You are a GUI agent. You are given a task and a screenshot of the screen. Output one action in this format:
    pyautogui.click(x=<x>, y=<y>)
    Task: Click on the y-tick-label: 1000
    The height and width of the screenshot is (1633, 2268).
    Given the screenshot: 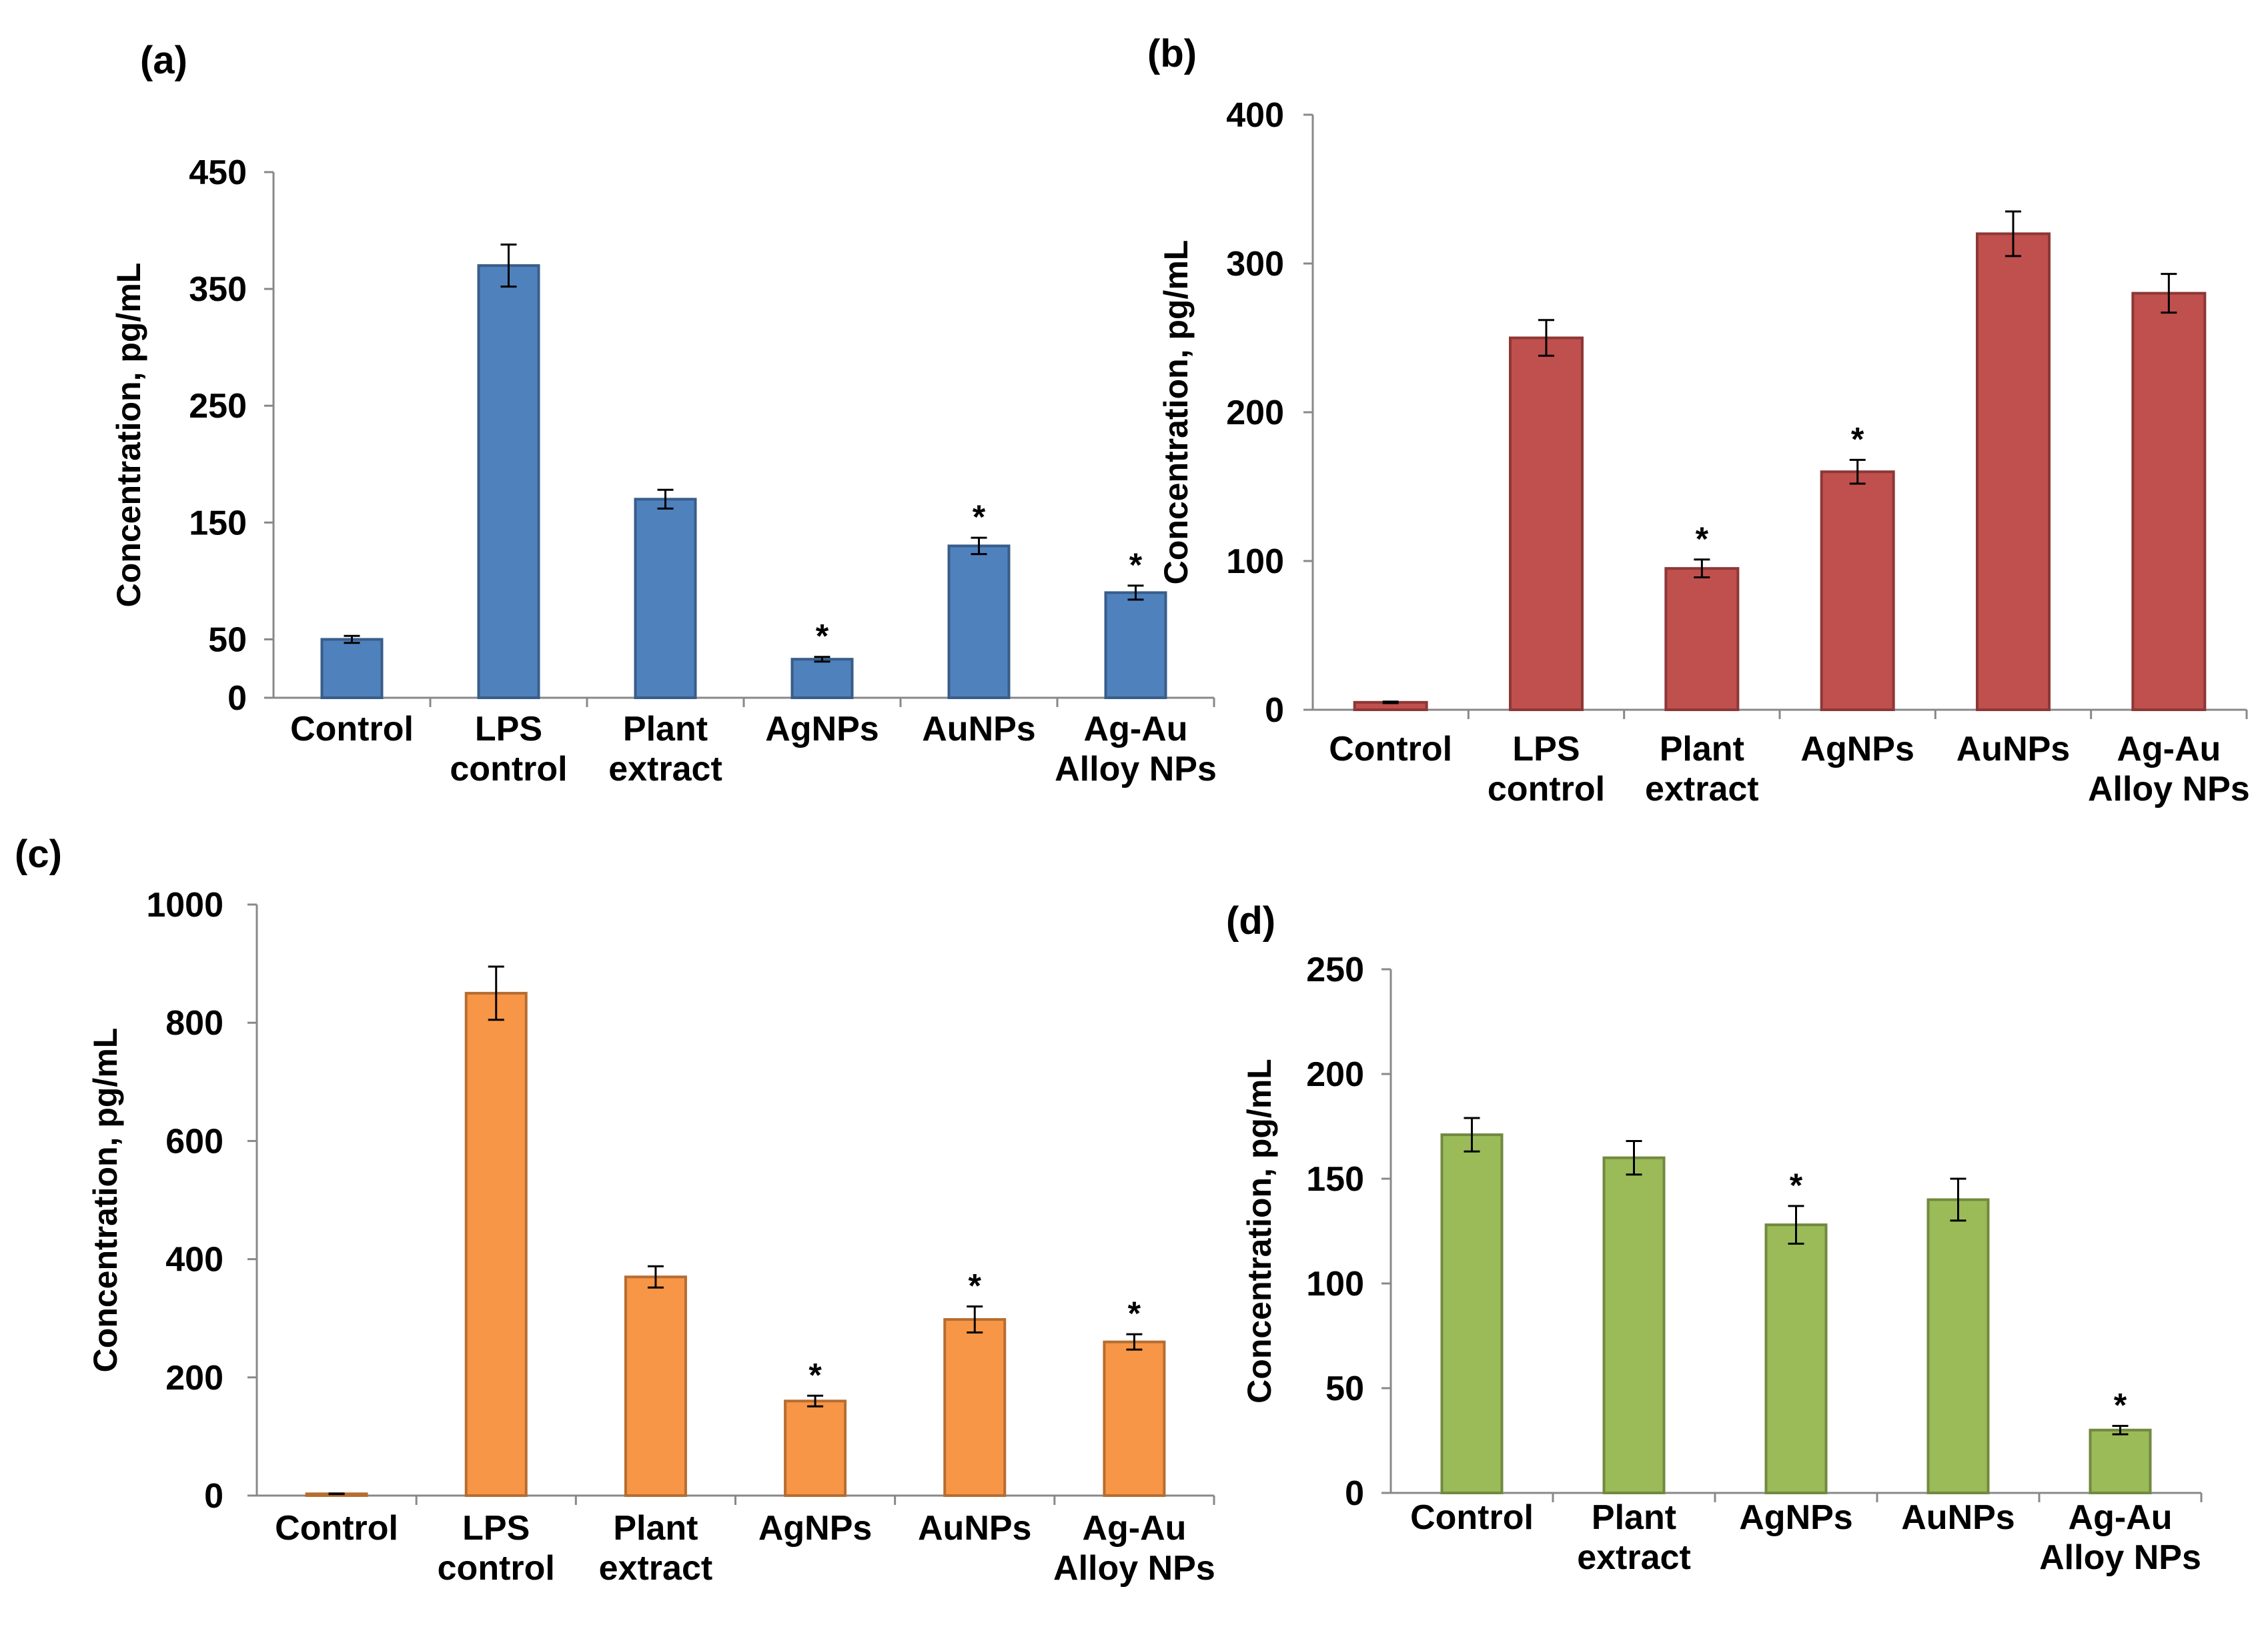 What is the action you would take?
    pyautogui.click(x=184, y=905)
    